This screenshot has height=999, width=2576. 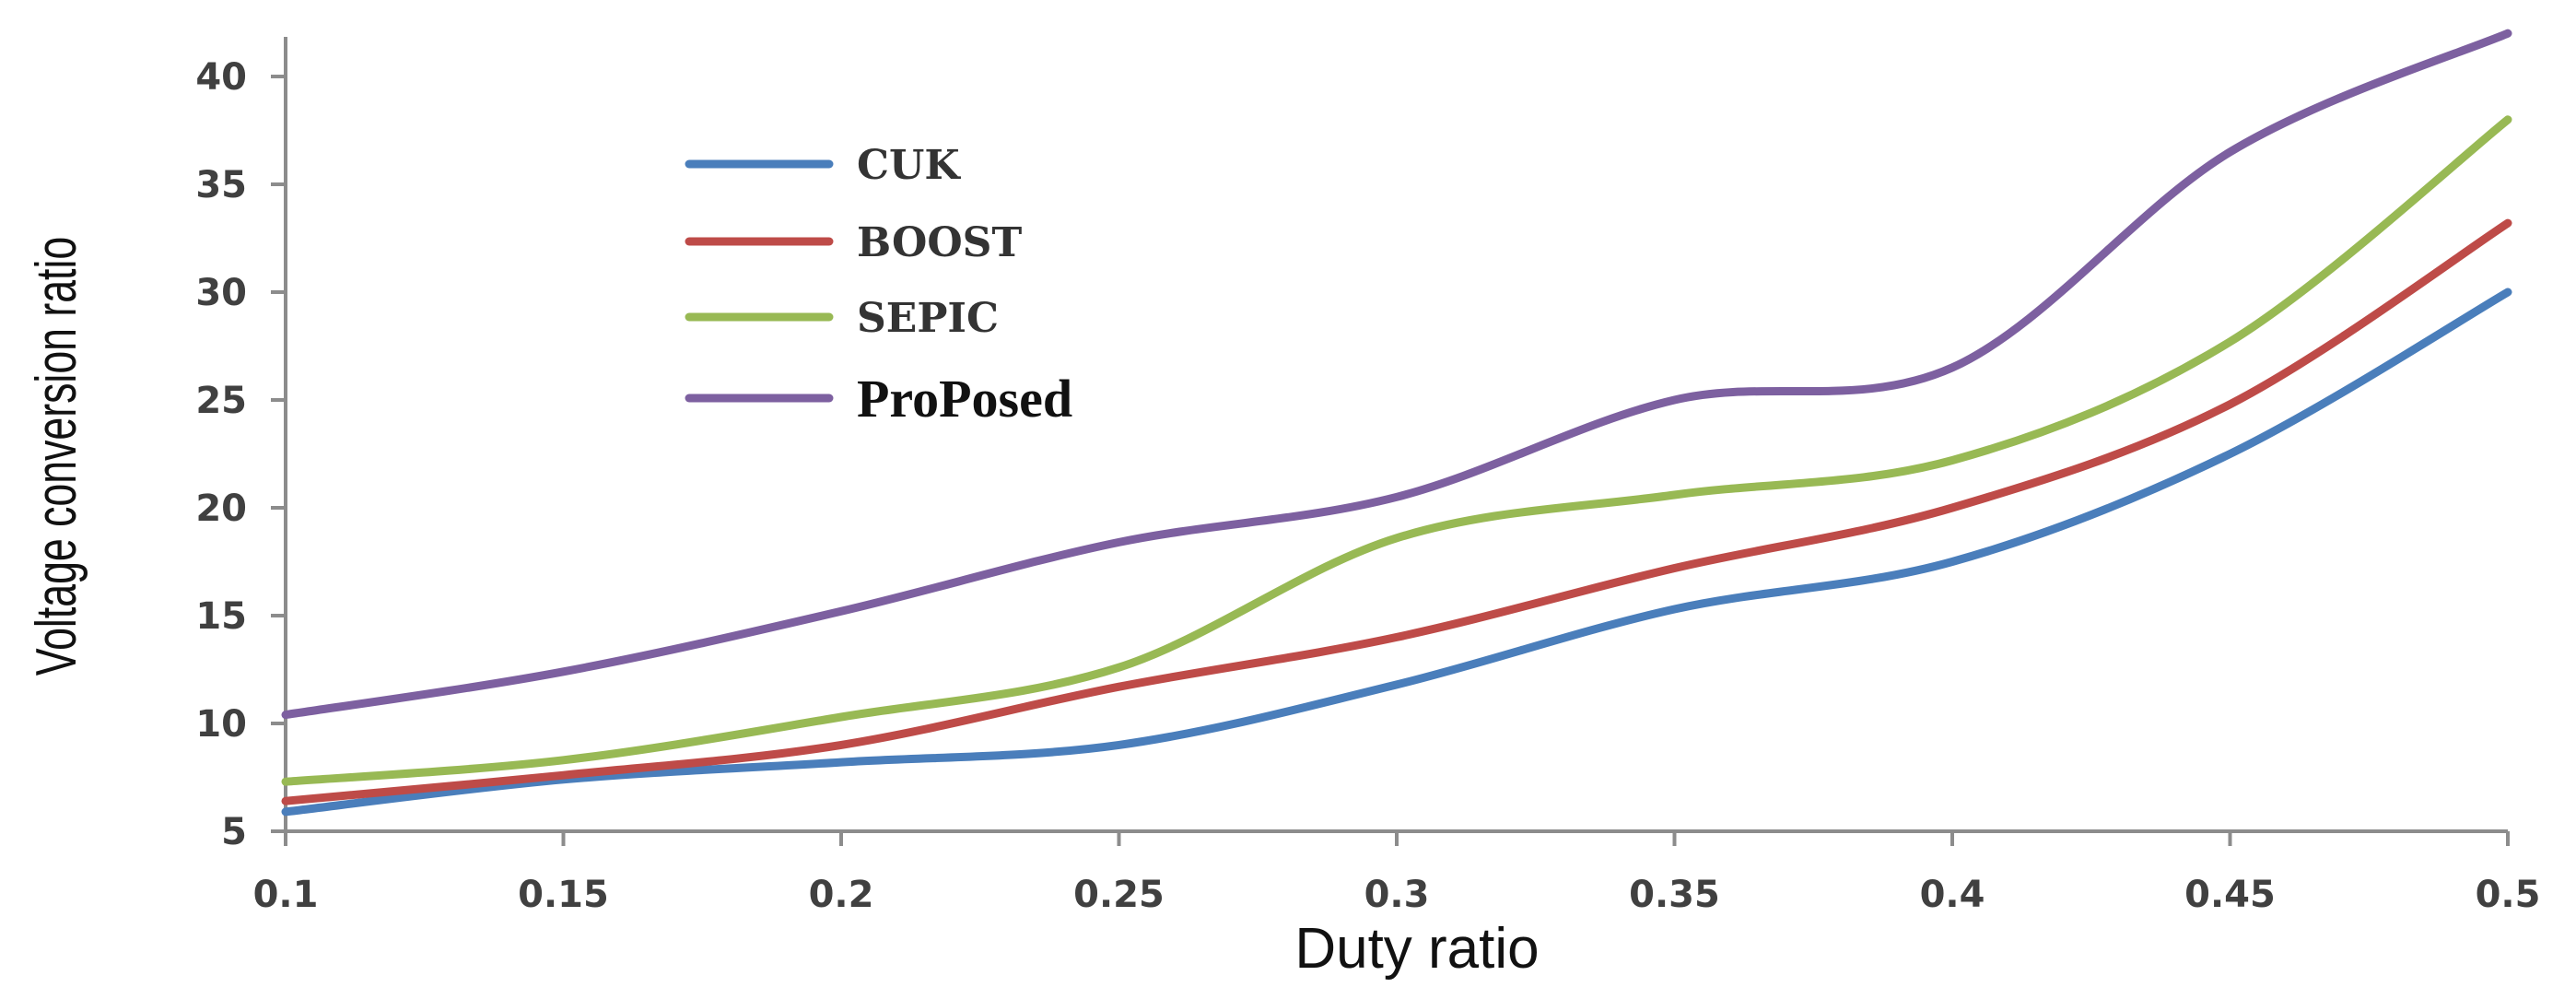 What do you see at coordinates (56, 456) in the screenshot?
I see `y-axis-title: Voltage conversion ratio` at bounding box center [56, 456].